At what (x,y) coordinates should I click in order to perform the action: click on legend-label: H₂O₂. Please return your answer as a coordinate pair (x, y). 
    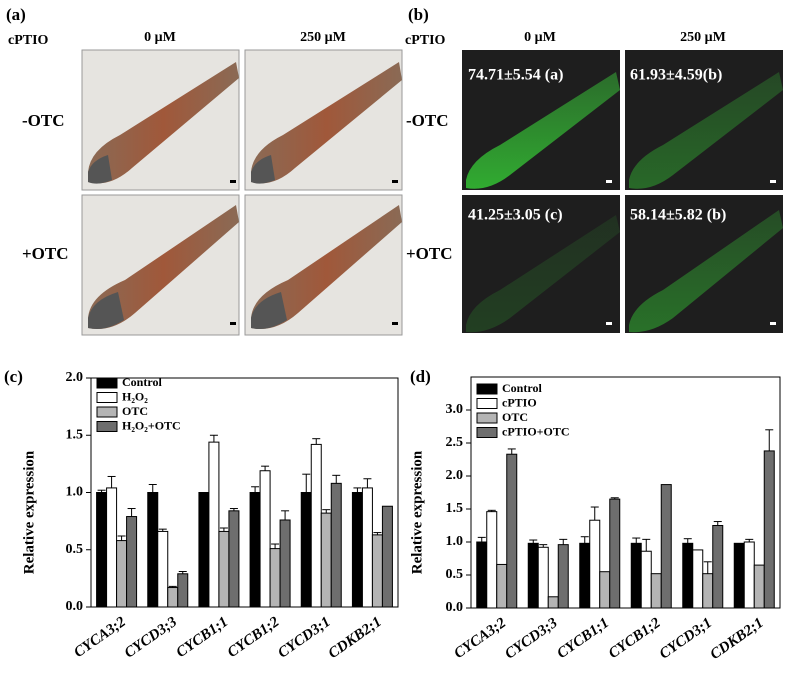
    Looking at the image, I should click on (135, 396).